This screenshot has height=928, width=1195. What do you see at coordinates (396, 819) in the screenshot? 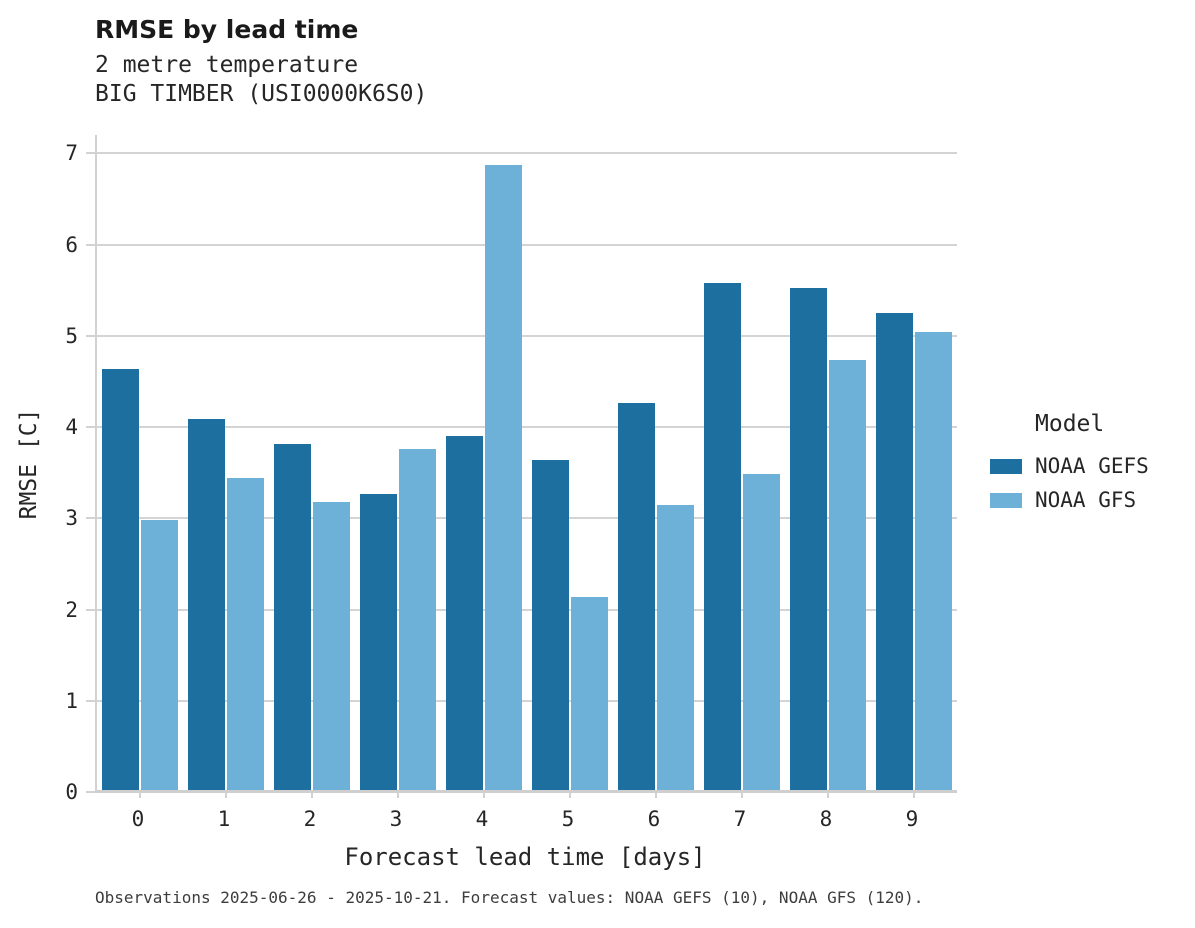
I see `x-tick-label-3: 3` at bounding box center [396, 819].